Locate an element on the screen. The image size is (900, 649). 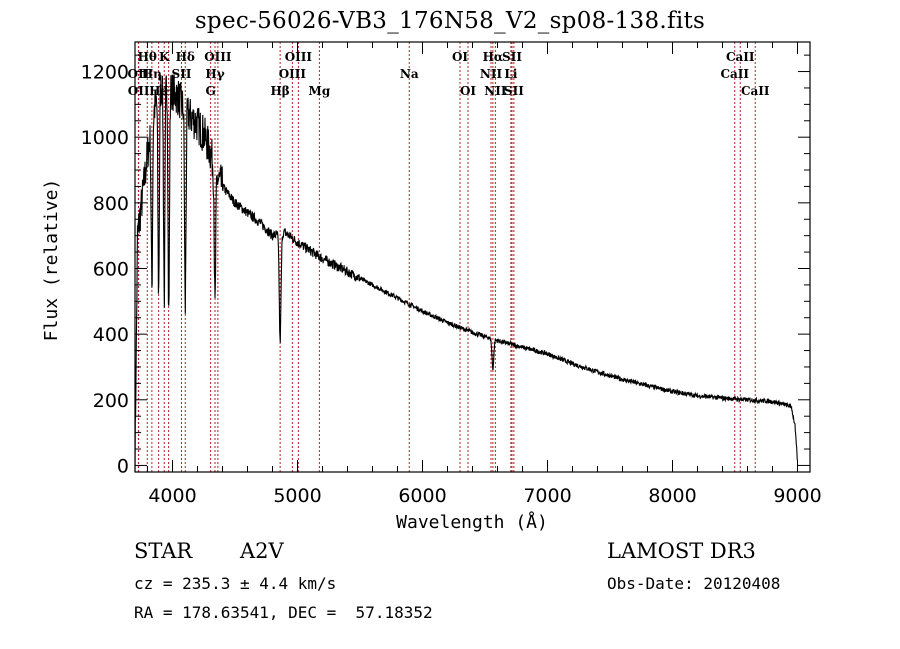
y-tick-label: 1000 is located at coordinates (105, 138).